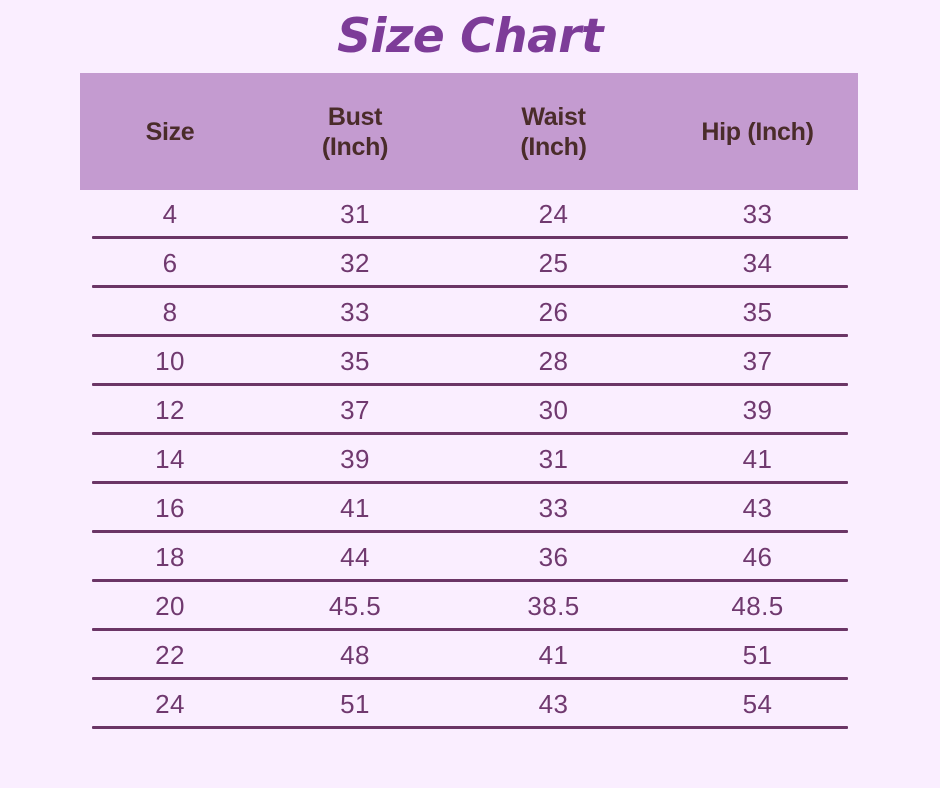 This screenshot has height=788, width=940. What do you see at coordinates (170, 557) in the screenshot?
I see `cell-size: 18` at bounding box center [170, 557].